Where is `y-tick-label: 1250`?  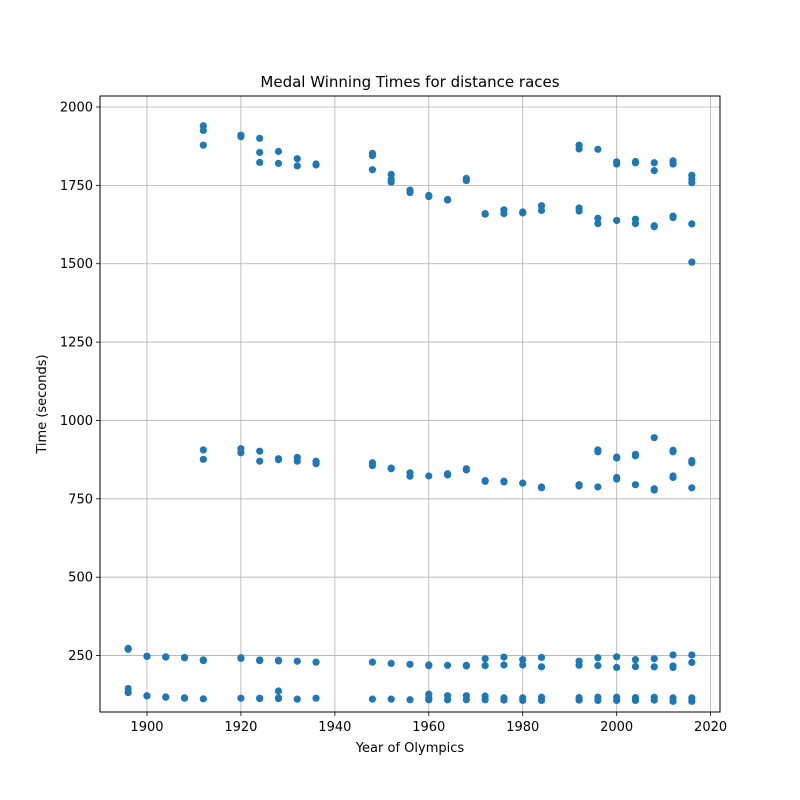 y-tick-label: 1250 is located at coordinates (76, 343).